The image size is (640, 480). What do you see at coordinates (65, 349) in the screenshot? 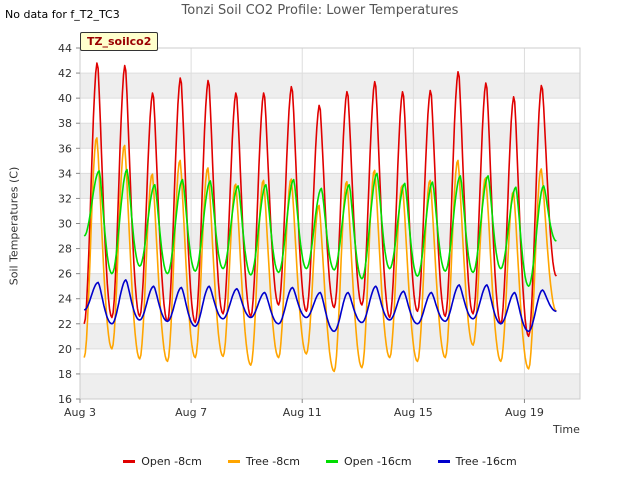
I see `y-tick-label: 20` at bounding box center [65, 349].